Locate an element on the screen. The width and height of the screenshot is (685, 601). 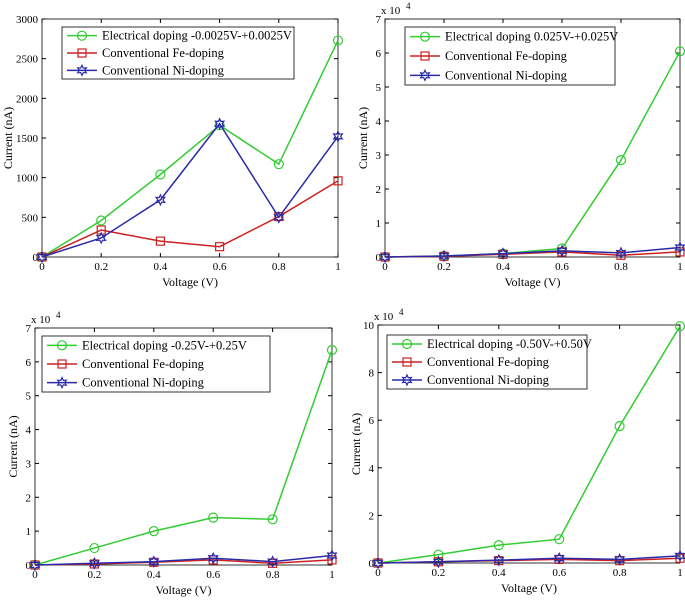
y-multiplier-exp: 4 is located at coordinates (58, 315).